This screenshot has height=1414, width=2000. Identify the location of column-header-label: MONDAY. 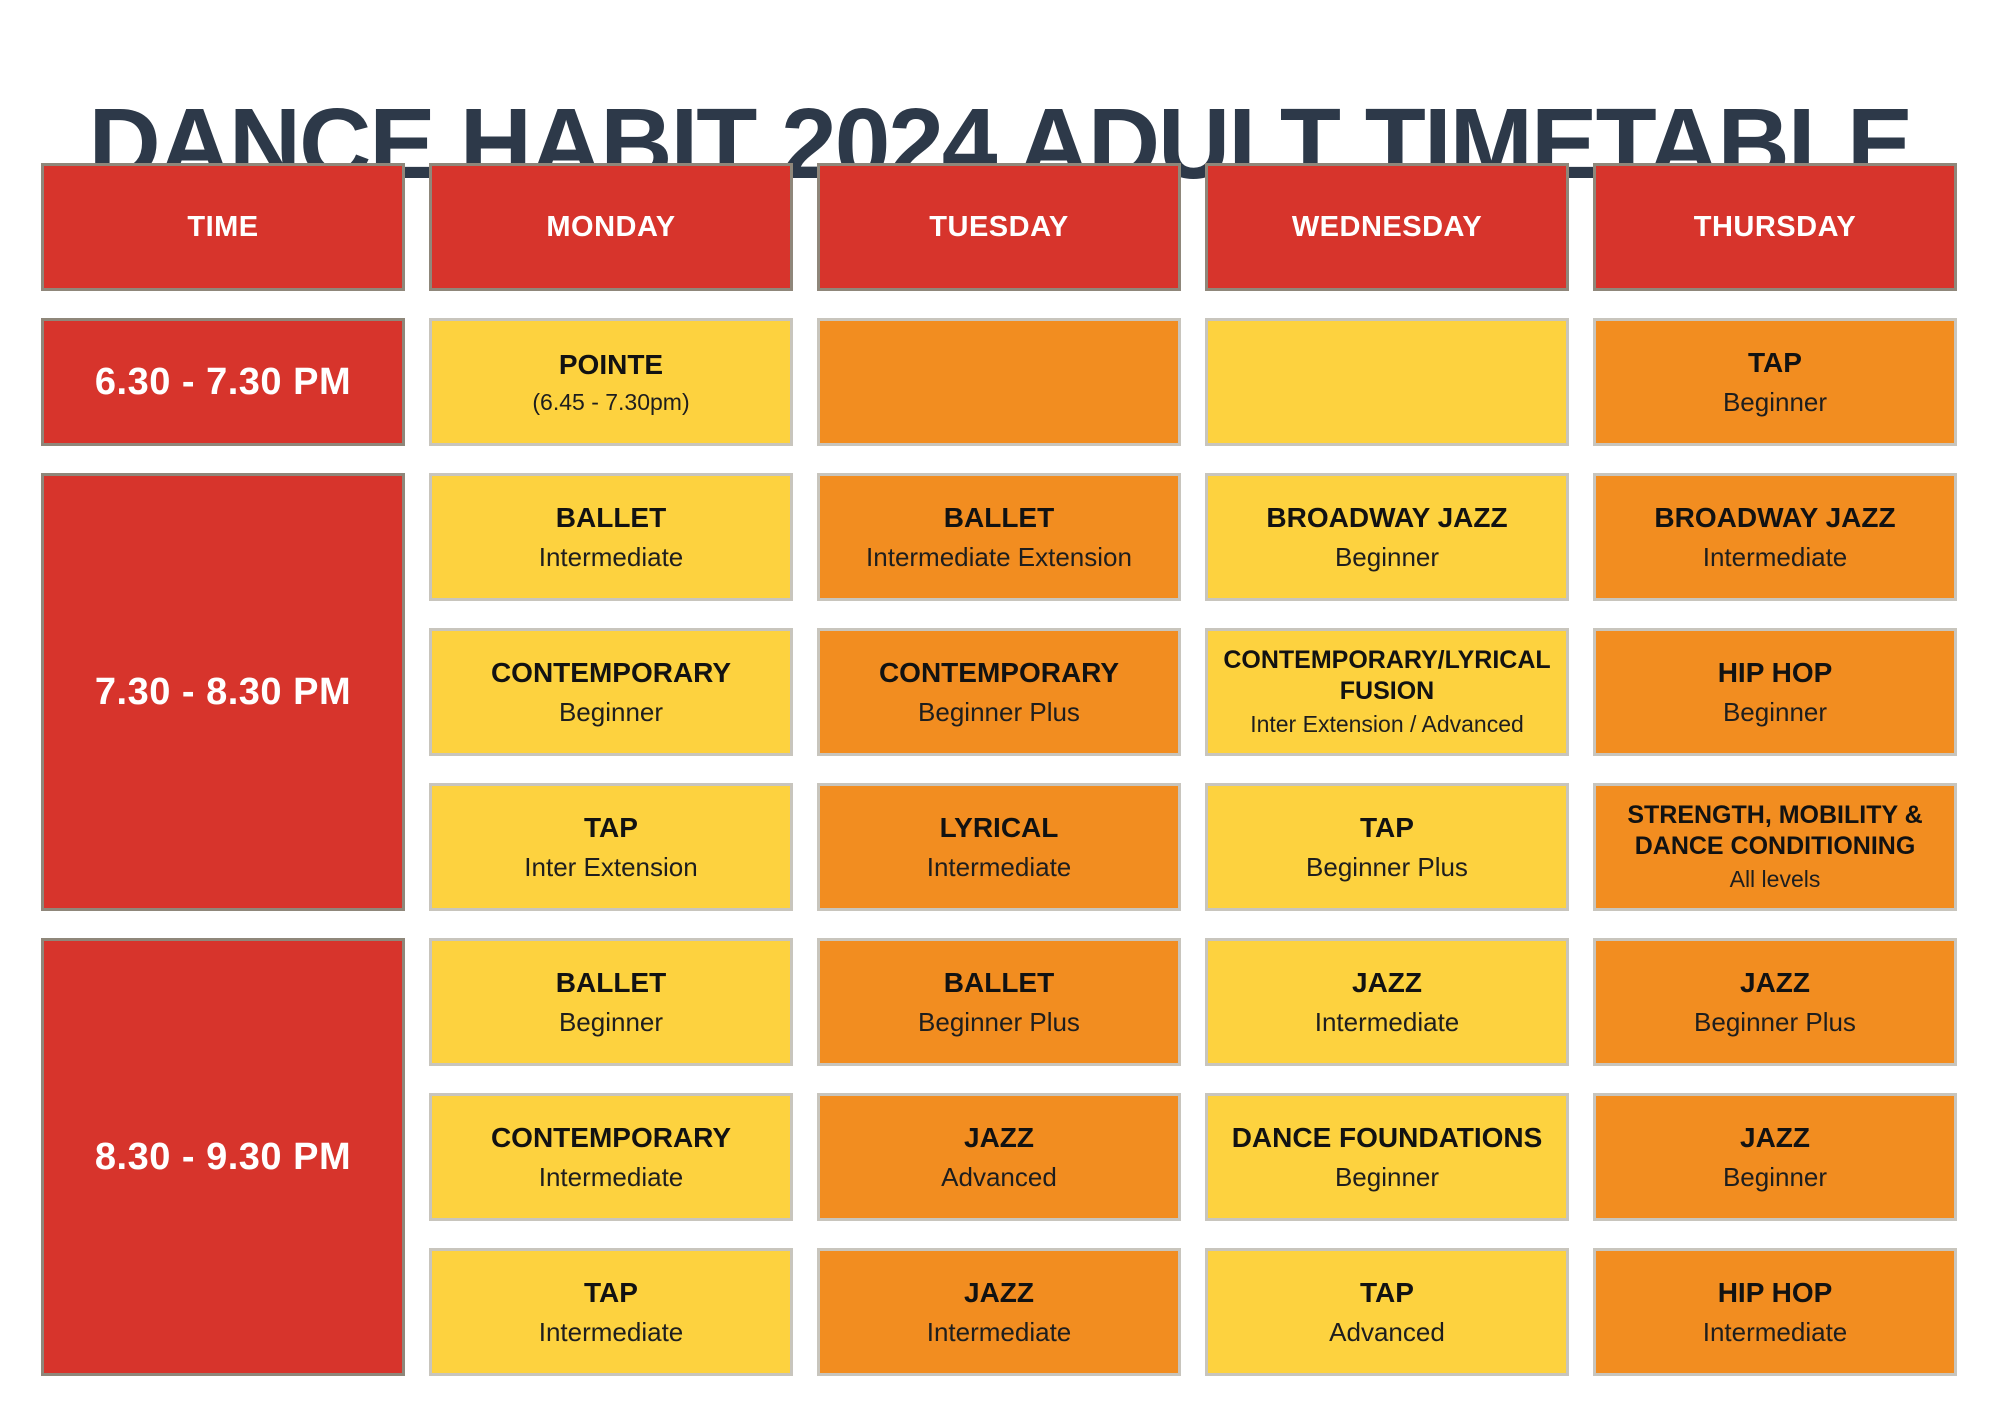
(611, 226).